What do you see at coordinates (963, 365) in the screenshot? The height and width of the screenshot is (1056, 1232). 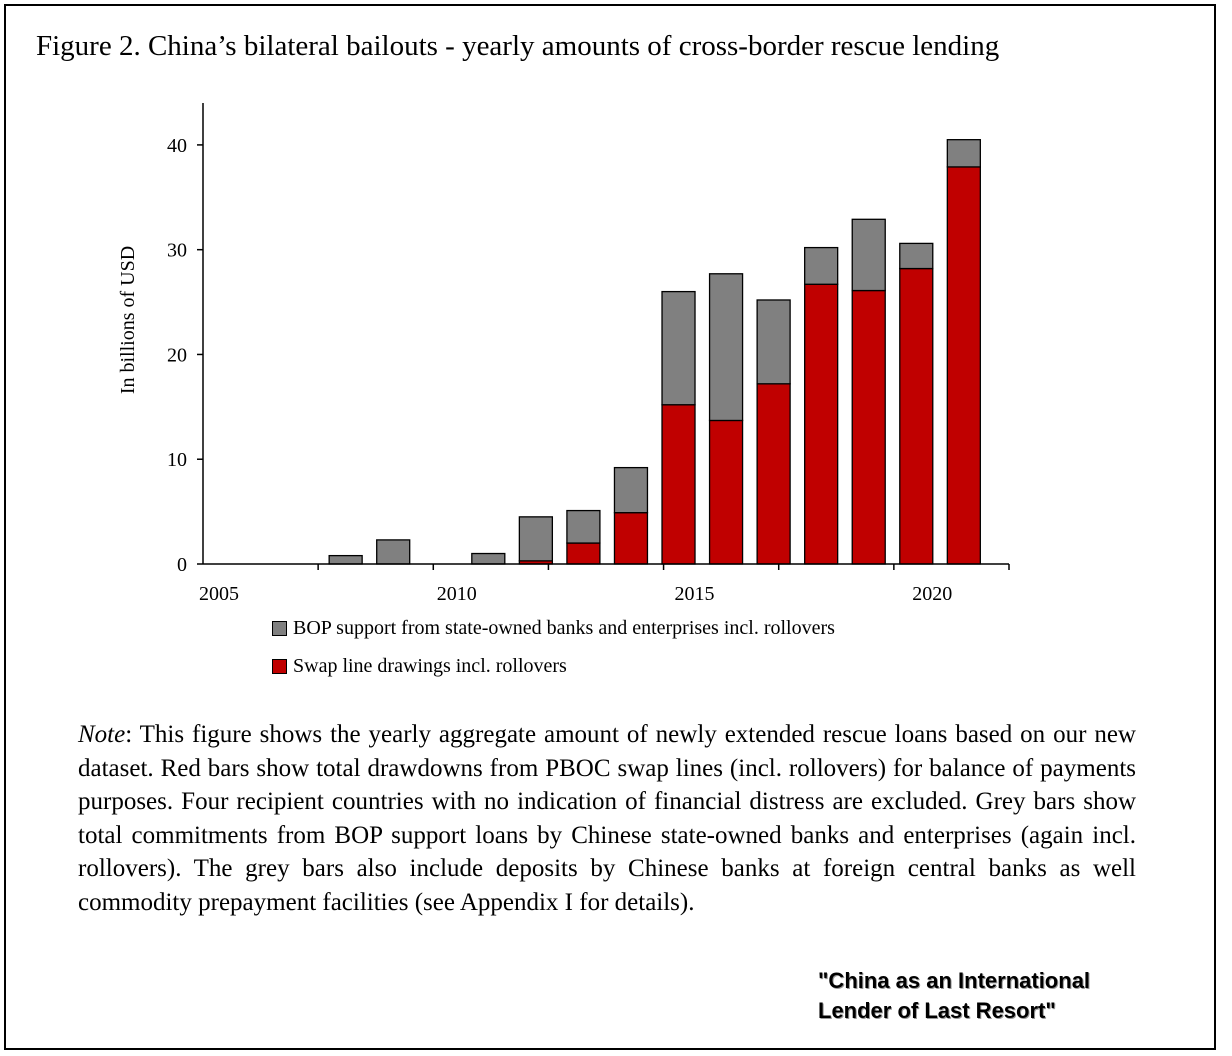 I see `bar-swap-2021` at bounding box center [963, 365].